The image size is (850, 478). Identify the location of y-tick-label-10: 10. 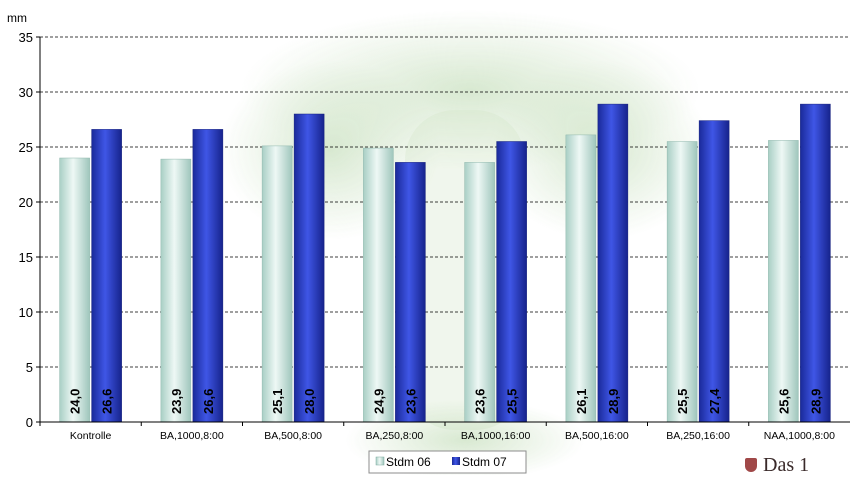
(26, 312).